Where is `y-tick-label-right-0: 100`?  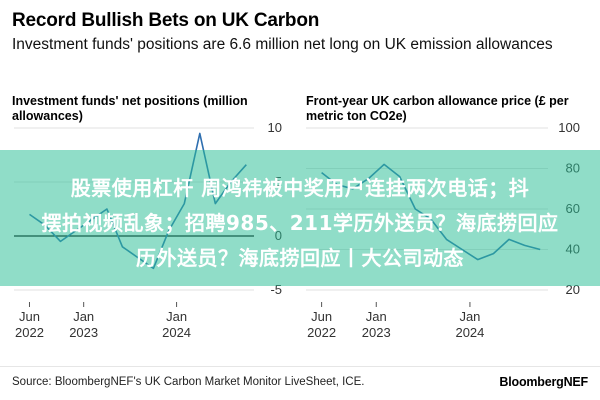 y-tick-label-right-0: 100 is located at coordinates (569, 127).